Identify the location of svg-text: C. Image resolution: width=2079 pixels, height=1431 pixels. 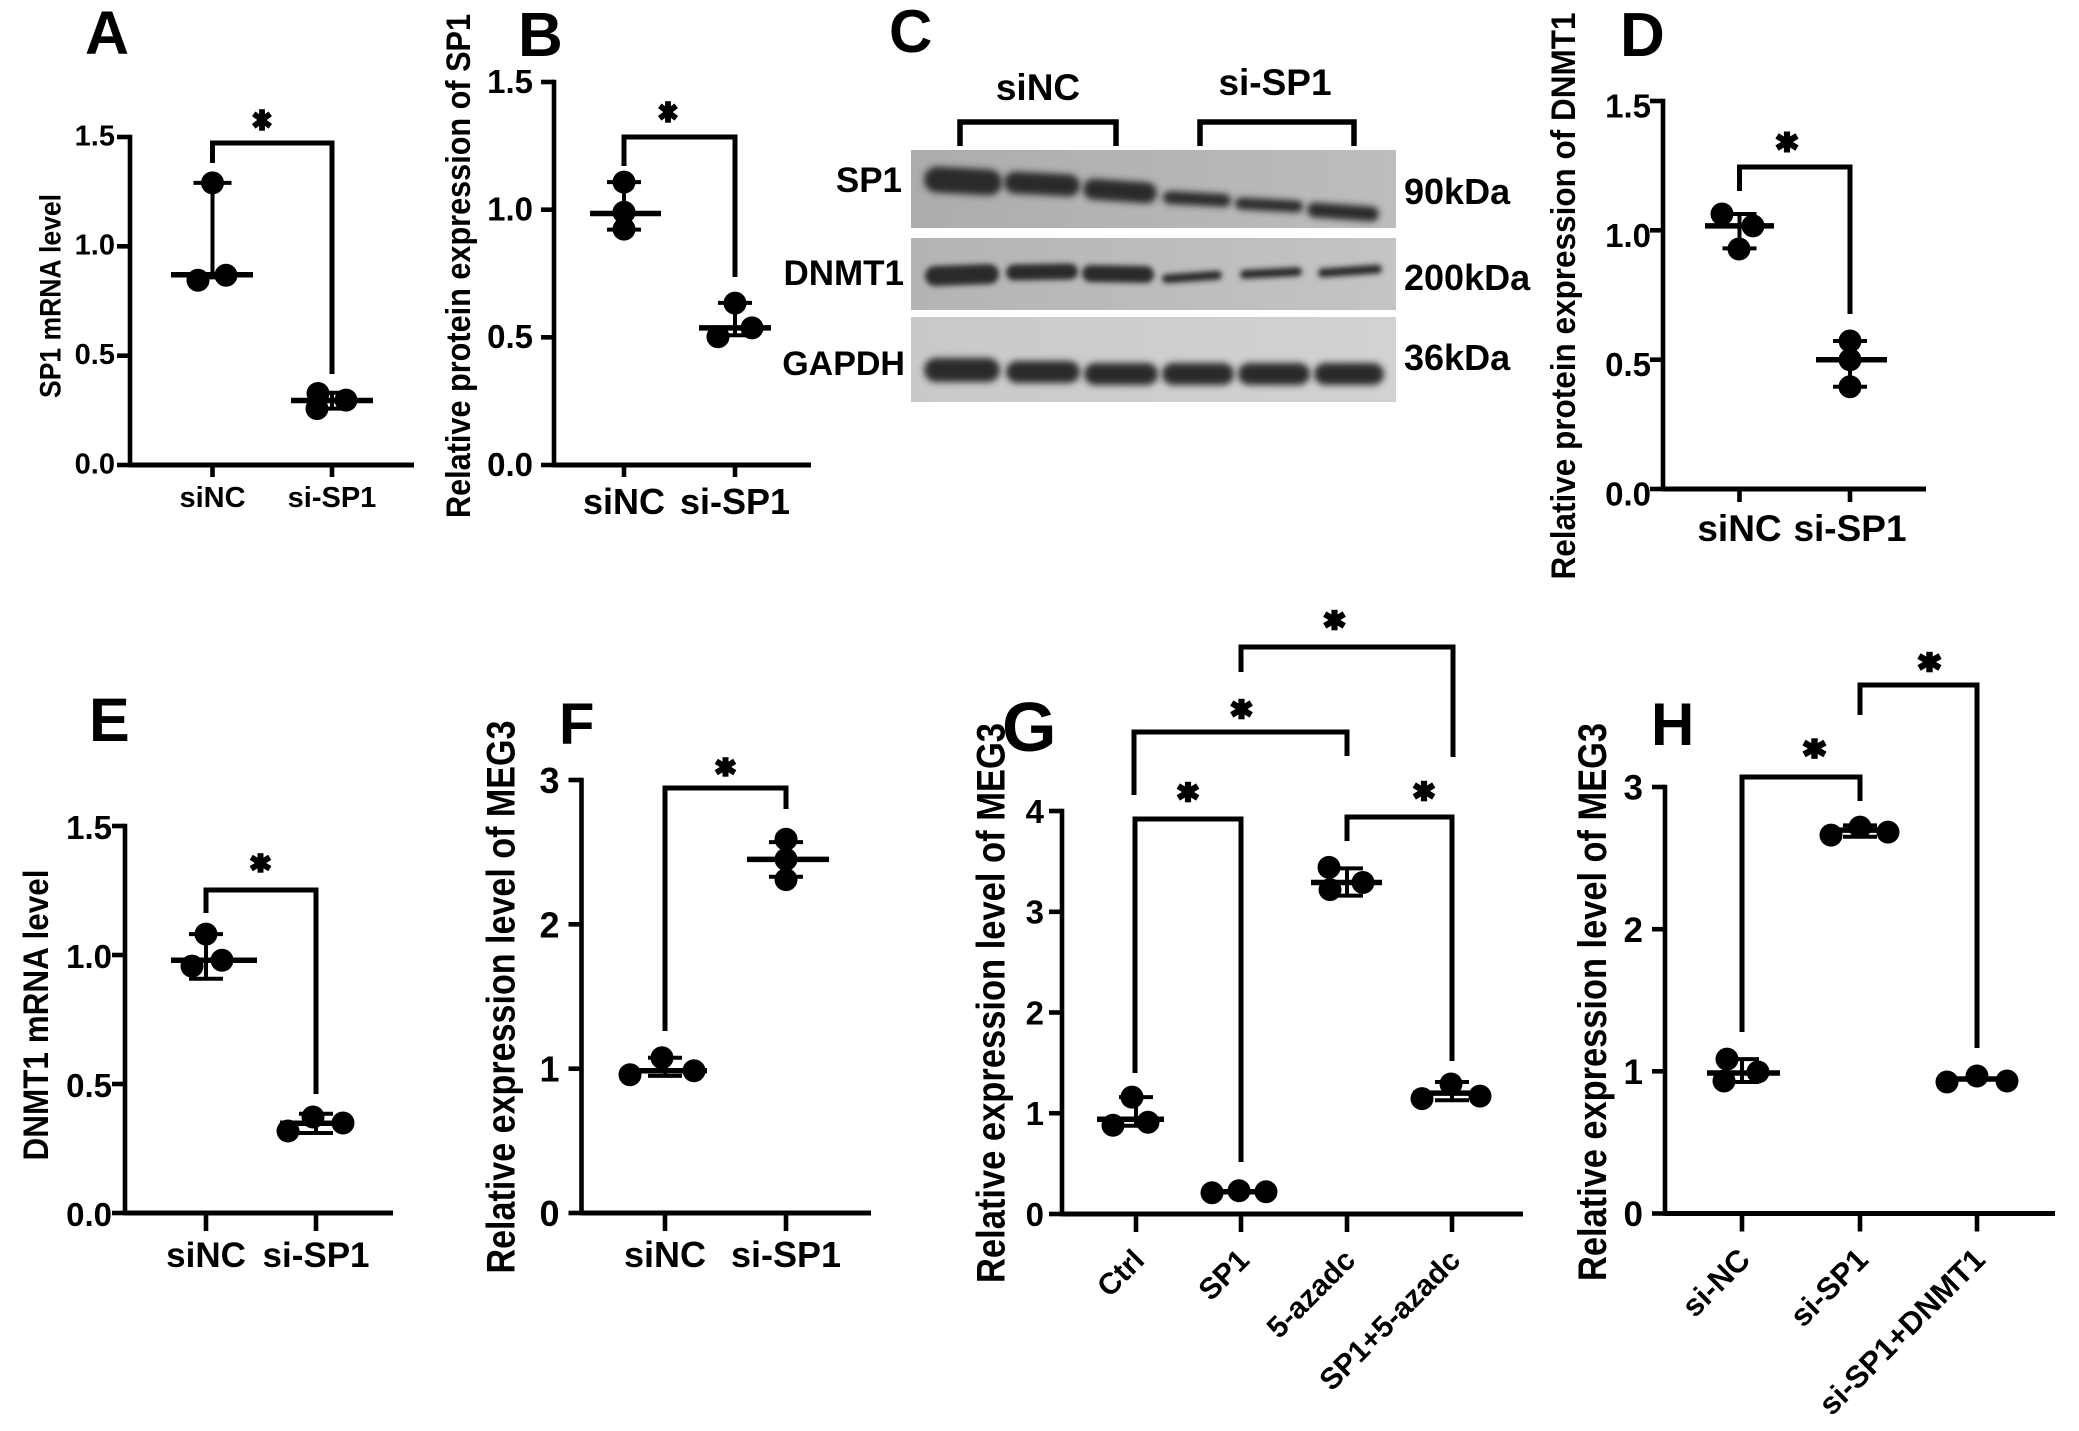
(910, 32).